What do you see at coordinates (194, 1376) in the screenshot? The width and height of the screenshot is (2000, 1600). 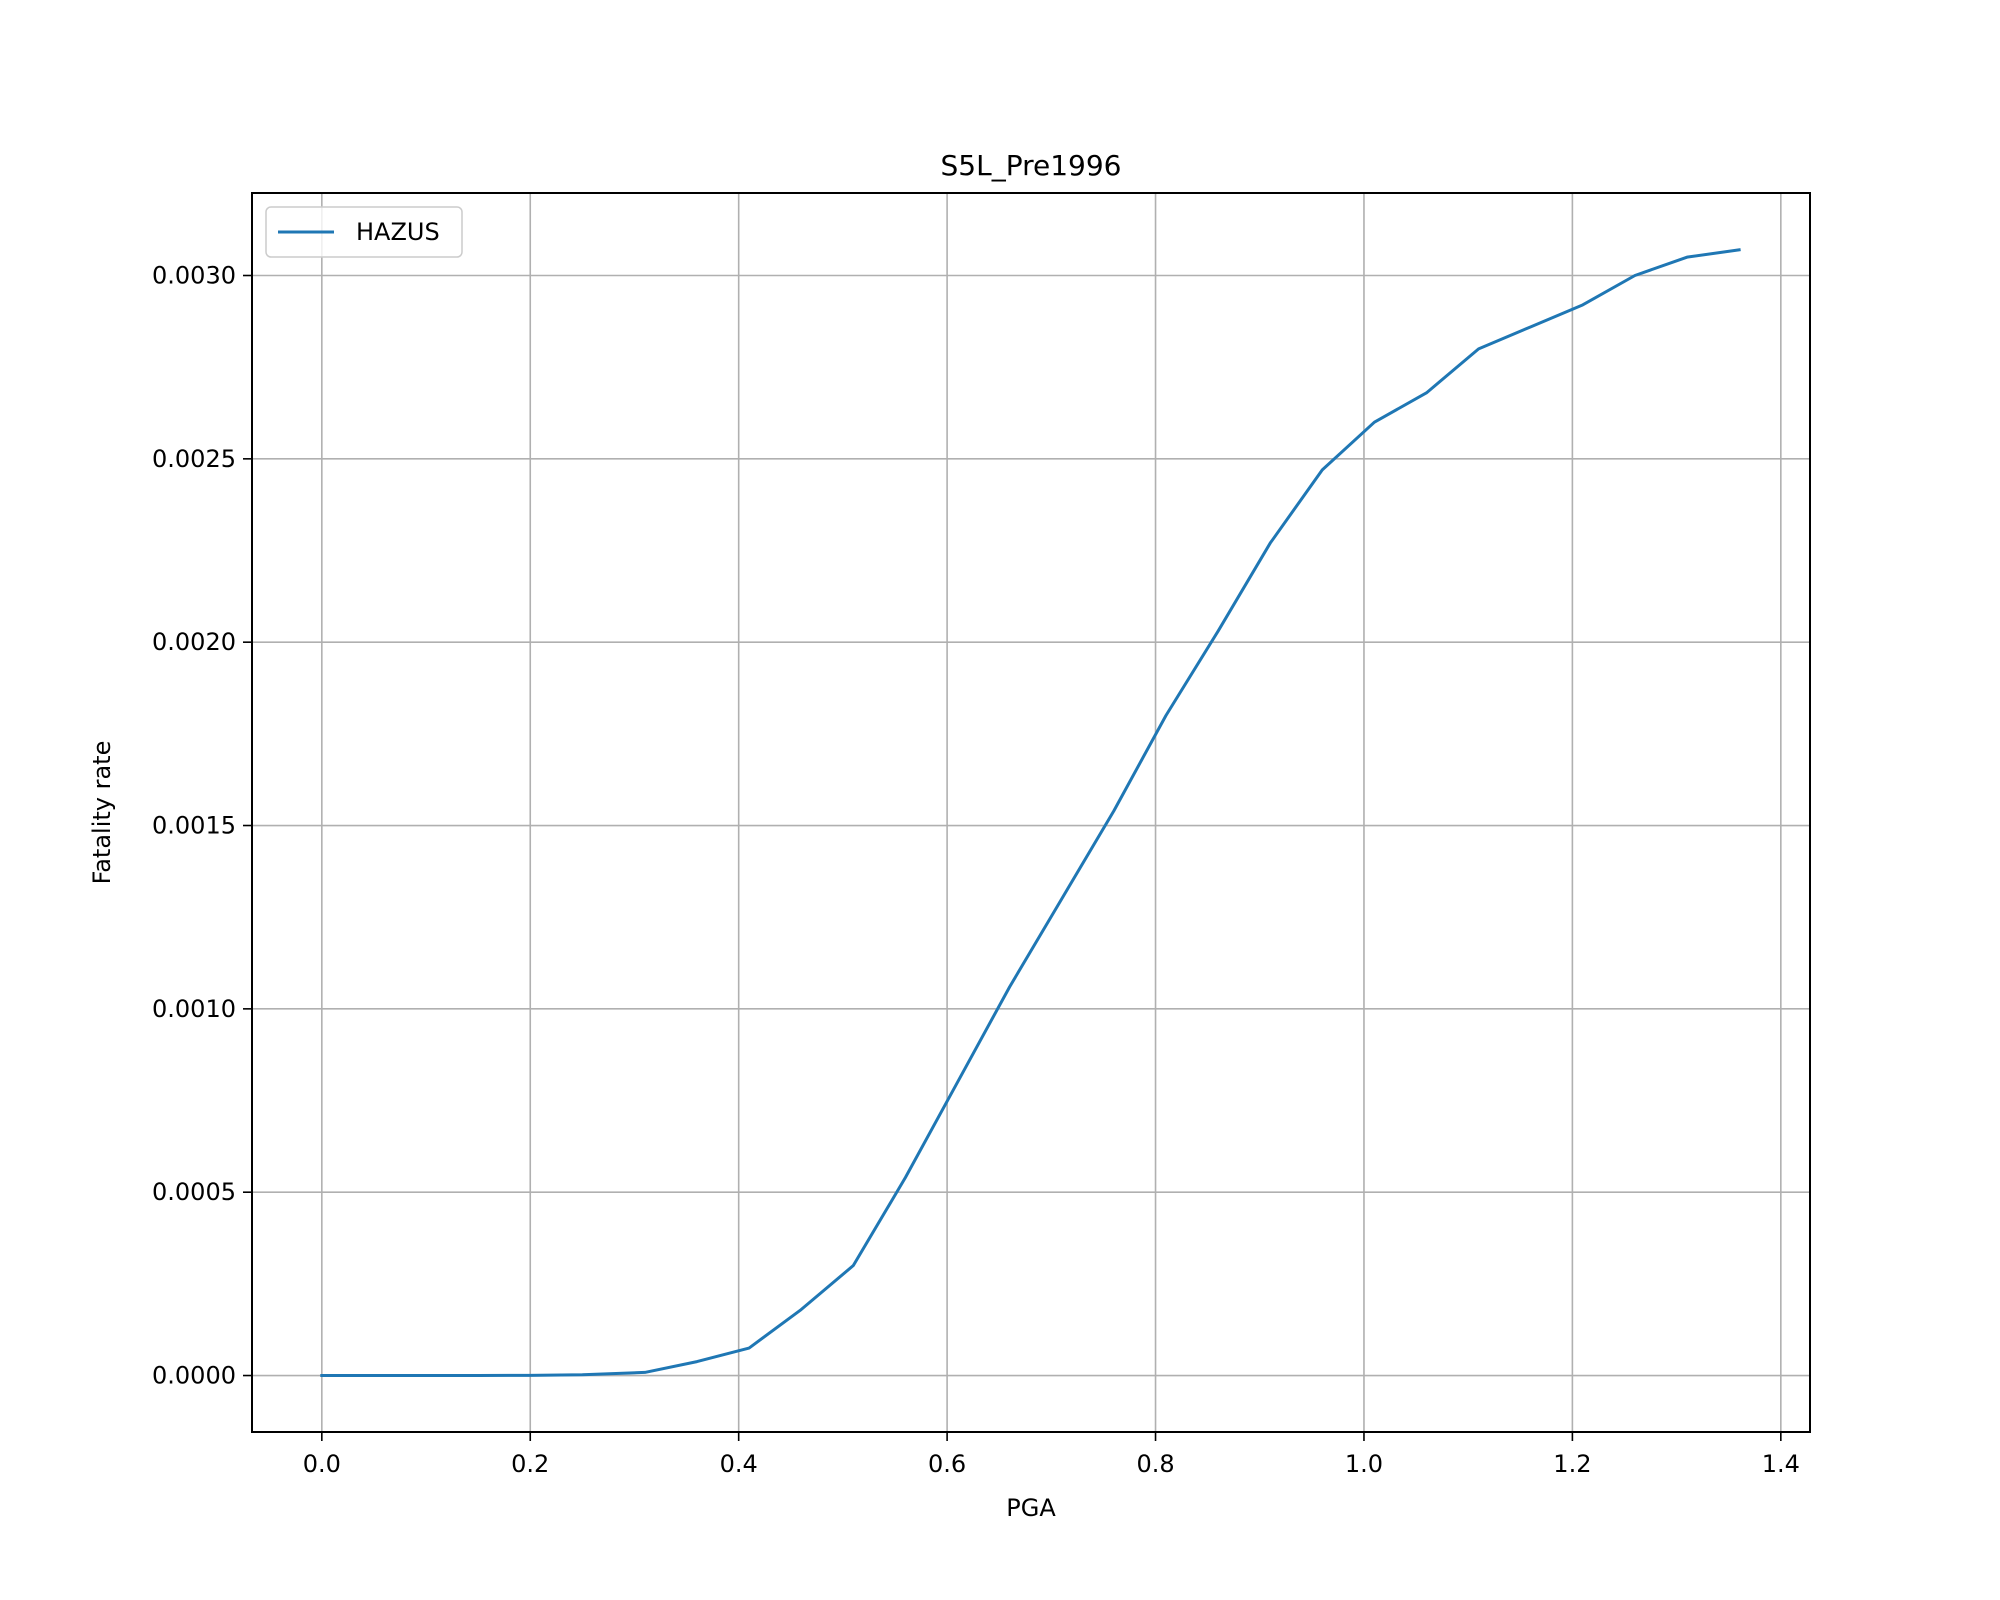 I see `y-tick-label: 0.0000` at bounding box center [194, 1376].